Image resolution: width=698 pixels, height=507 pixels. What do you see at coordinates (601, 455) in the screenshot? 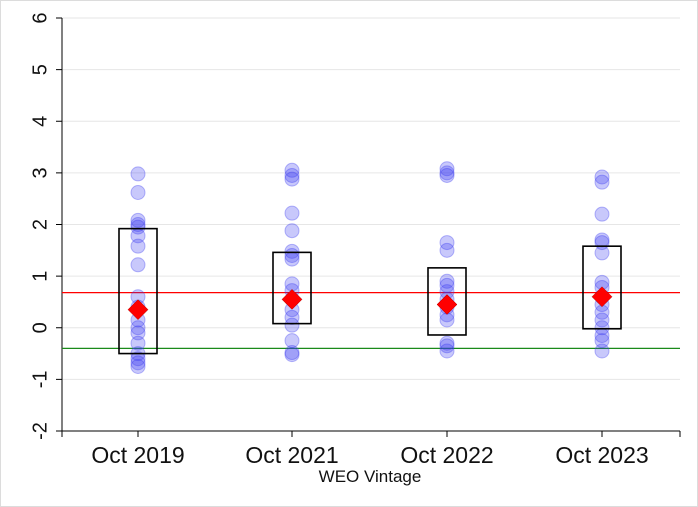
I see `x-tick-label: Oct 2023` at bounding box center [601, 455].